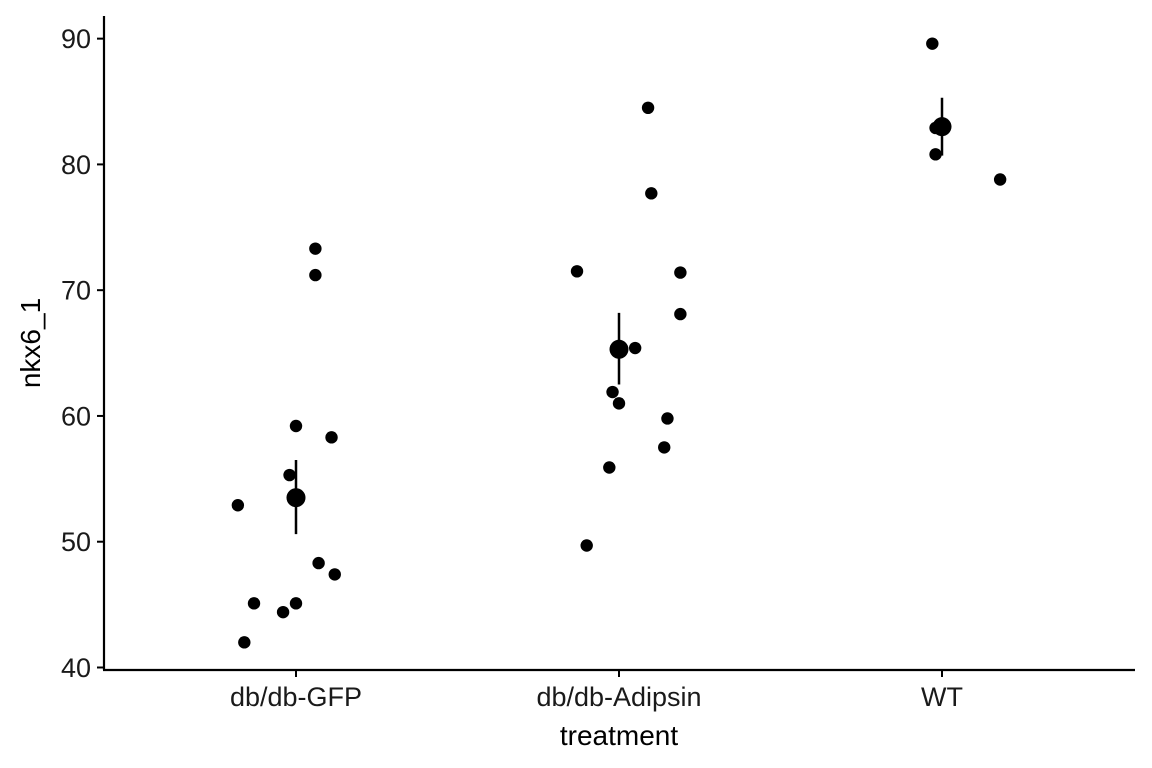 The image size is (1152, 768). What do you see at coordinates (618, 697) in the screenshot?
I see `x-tick-label: db/db-Adipsin` at bounding box center [618, 697].